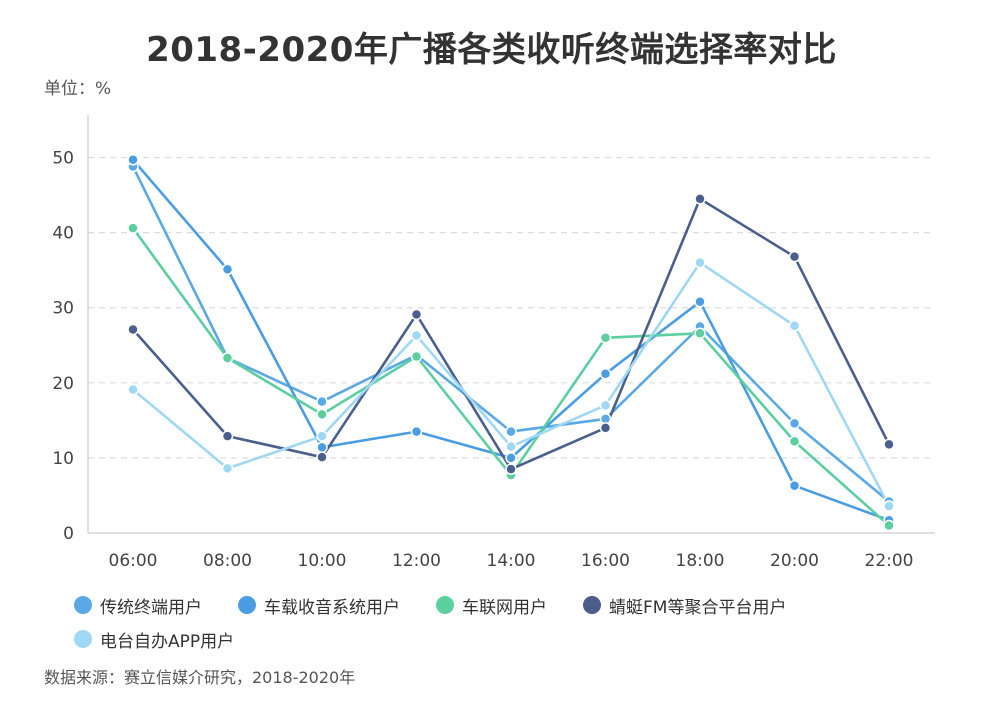 The image size is (983, 720). What do you see at coordinates (133, 561) in the screenshot?
I see `x-tick-label: 06:00` at bounding box center [133, 561].